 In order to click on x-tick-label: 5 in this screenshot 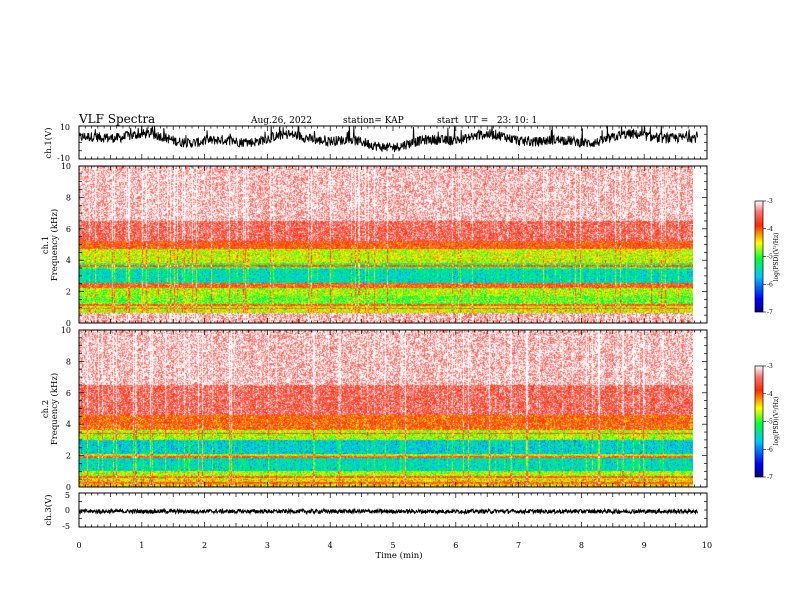, I will do `click(392, 545)`.